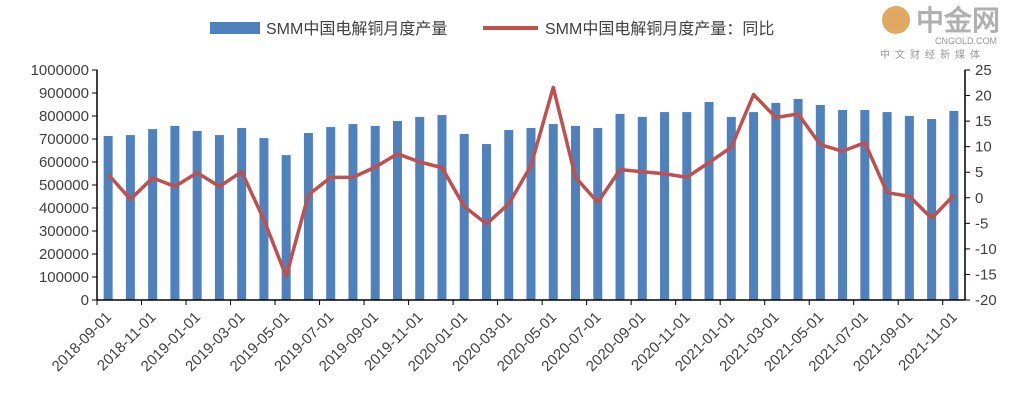 This screenshot has height=410, width=1027. What do you see at coordinates (979, 172) in the screenshot?
I see `right-tick-label: 5` at bounding box center [979, 172].